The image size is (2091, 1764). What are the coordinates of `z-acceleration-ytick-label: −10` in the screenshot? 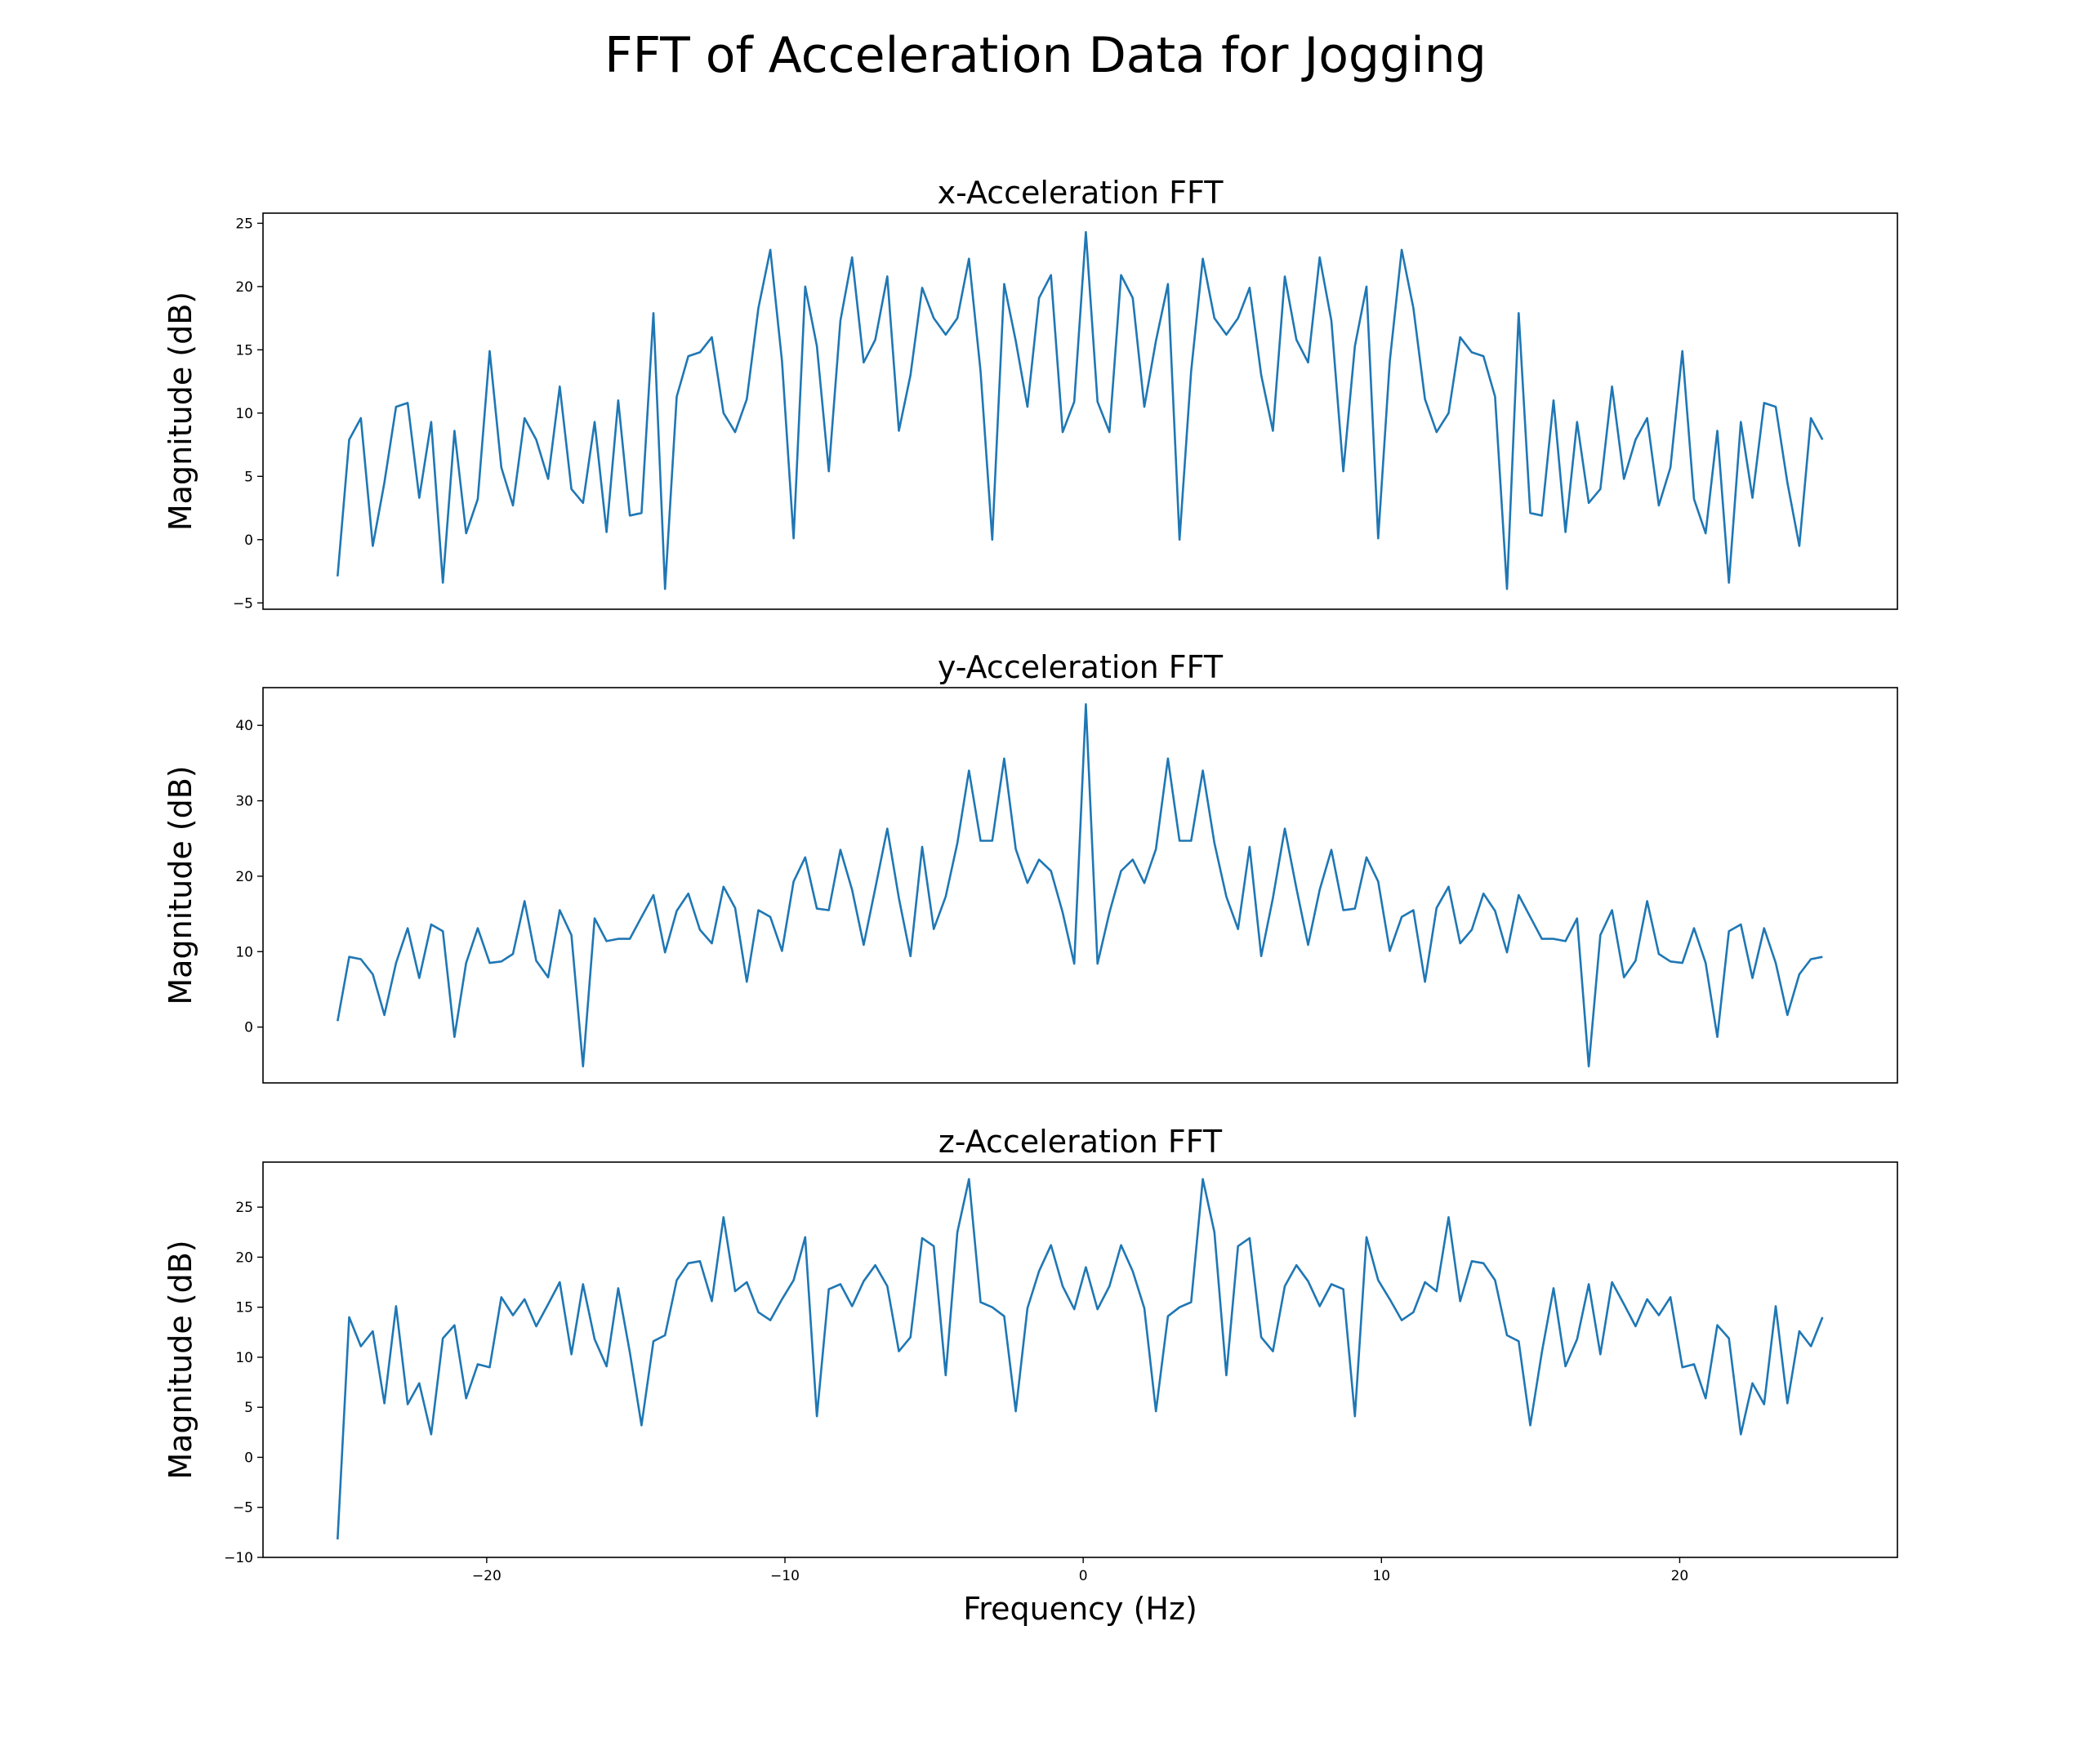 It's located at (238, 1558).